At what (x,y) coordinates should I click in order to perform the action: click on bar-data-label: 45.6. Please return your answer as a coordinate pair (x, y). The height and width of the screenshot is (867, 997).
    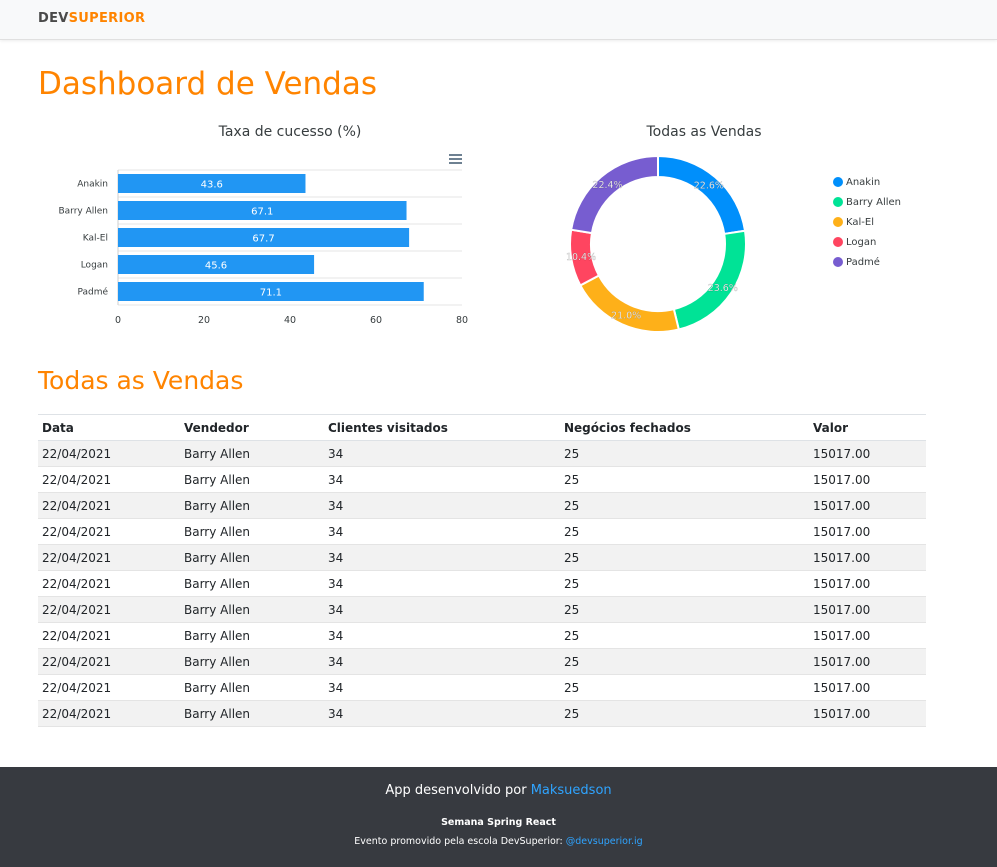
    Looking at the image, I should click on (216, 266).